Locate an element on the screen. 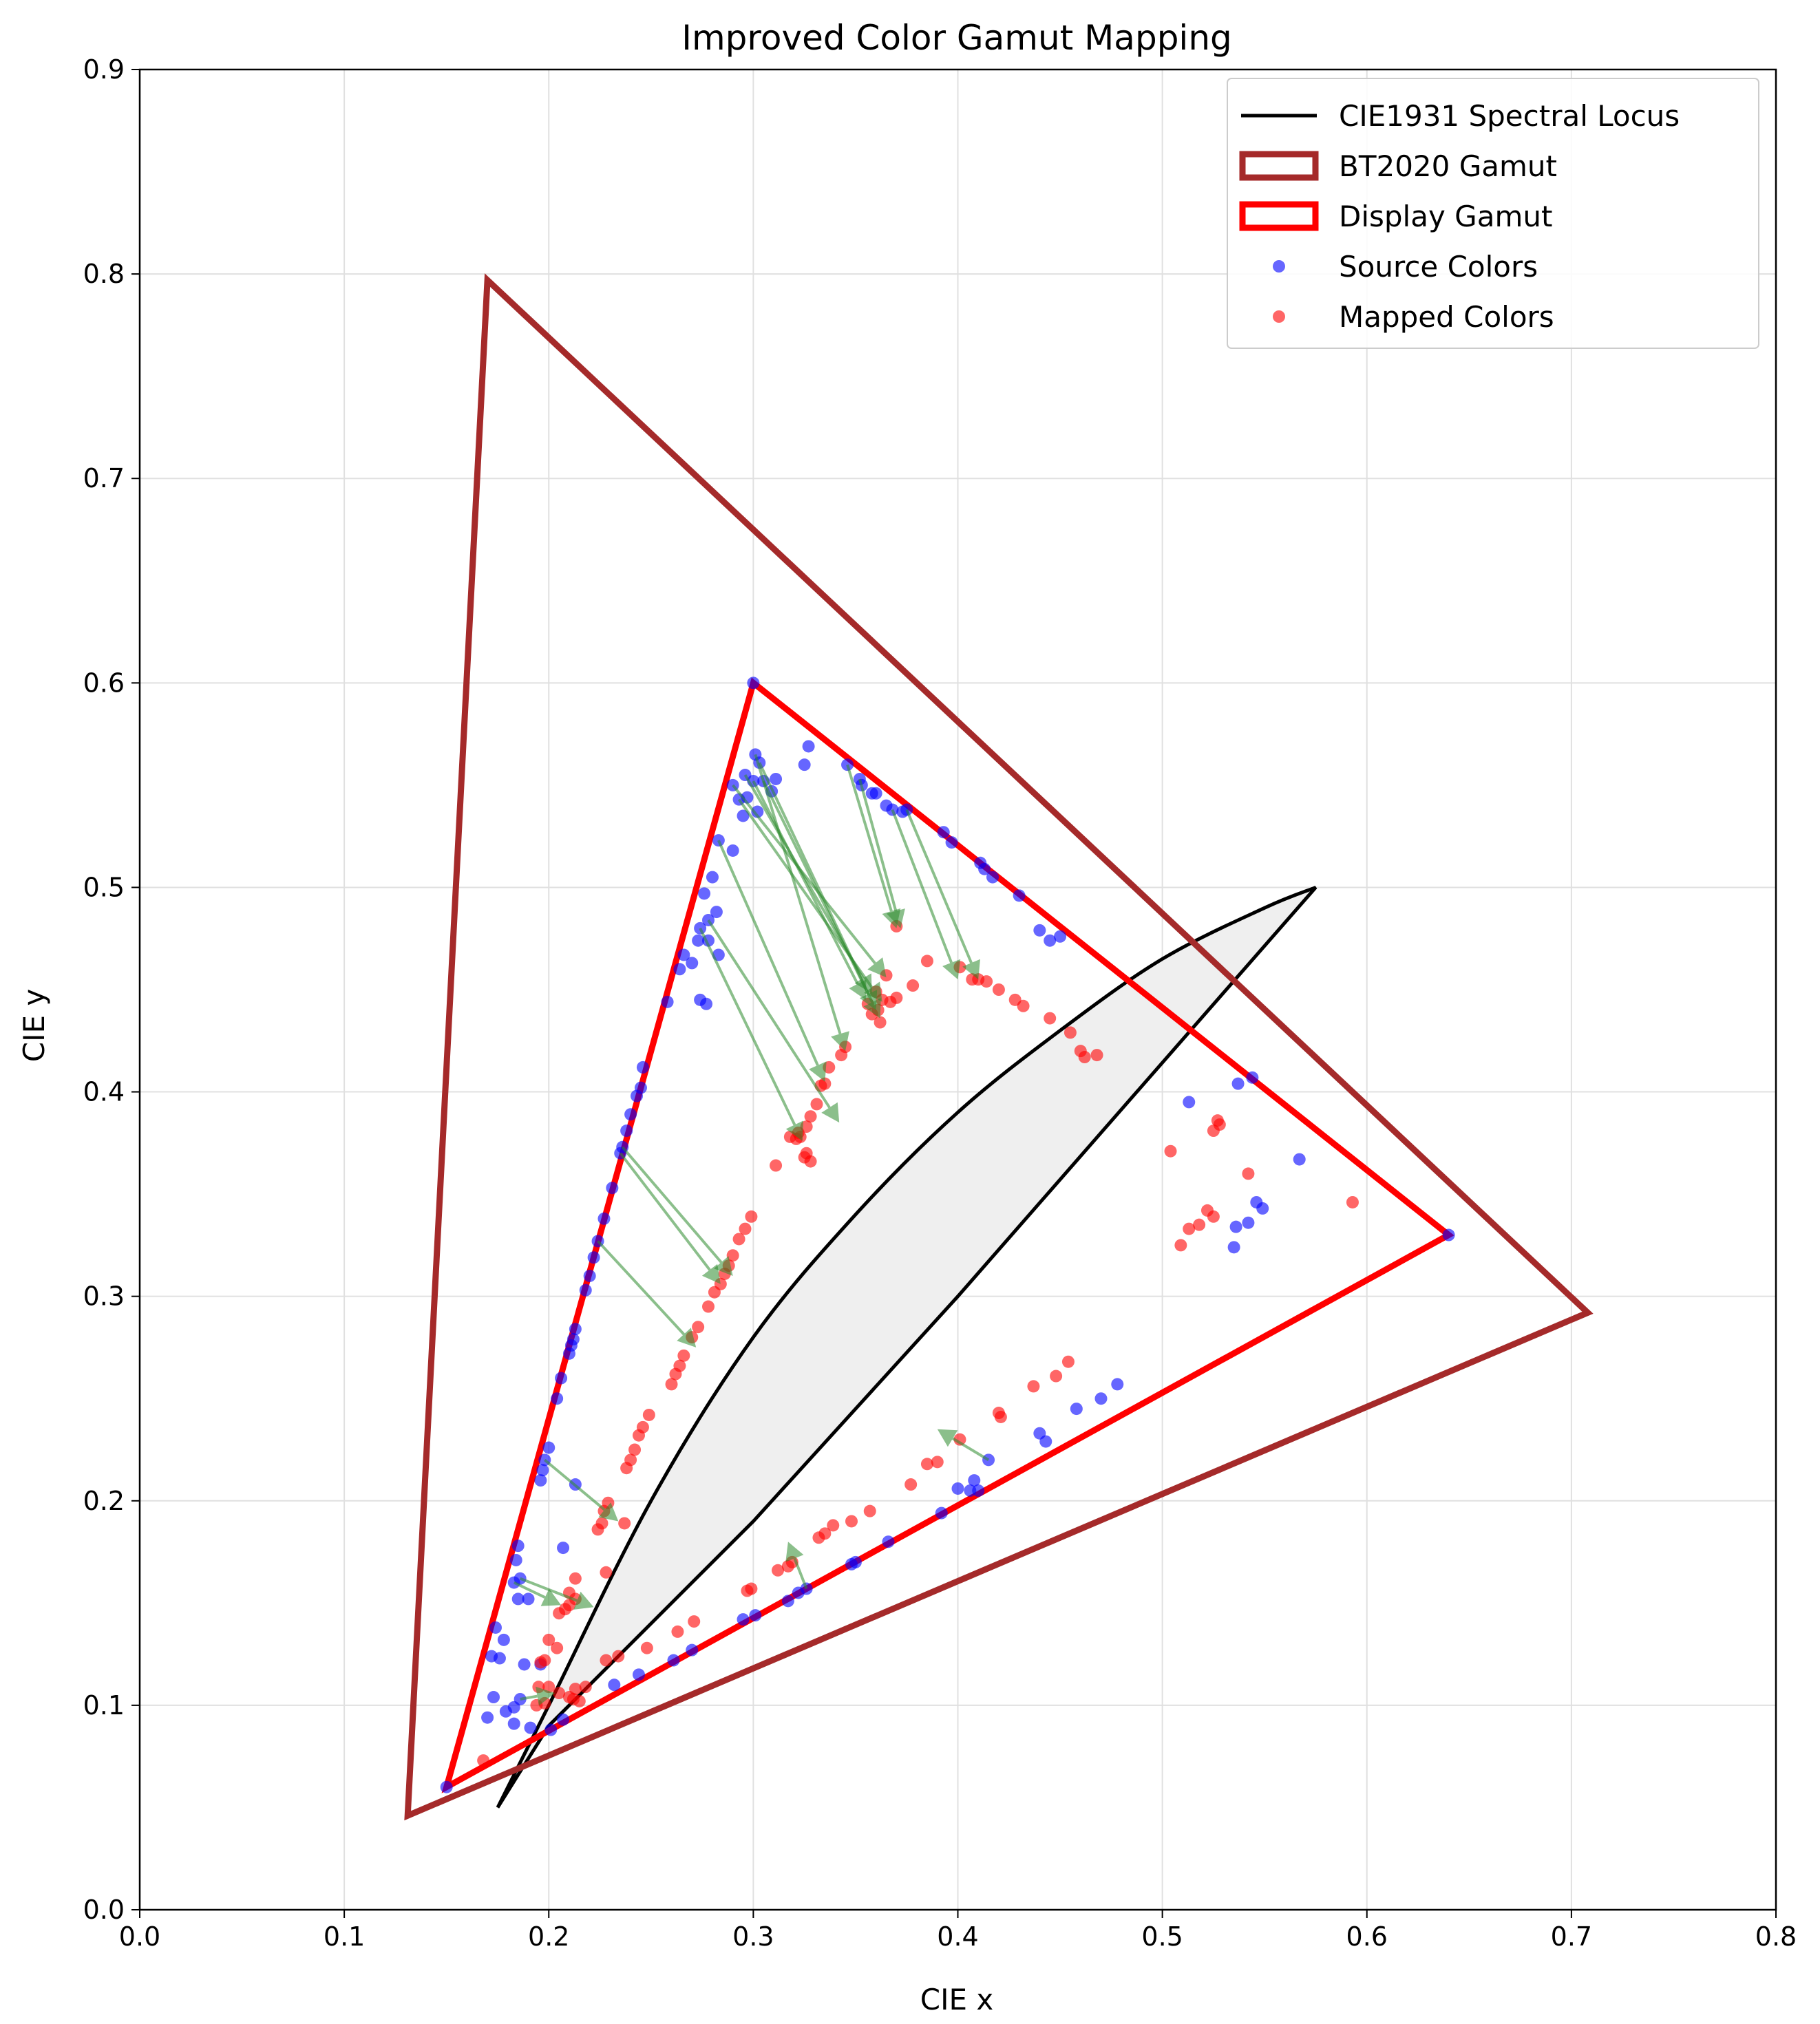 This screenshot has height=2024, width=1820. y-tick-label: 0.1 is located at coordinates (104, 1706).